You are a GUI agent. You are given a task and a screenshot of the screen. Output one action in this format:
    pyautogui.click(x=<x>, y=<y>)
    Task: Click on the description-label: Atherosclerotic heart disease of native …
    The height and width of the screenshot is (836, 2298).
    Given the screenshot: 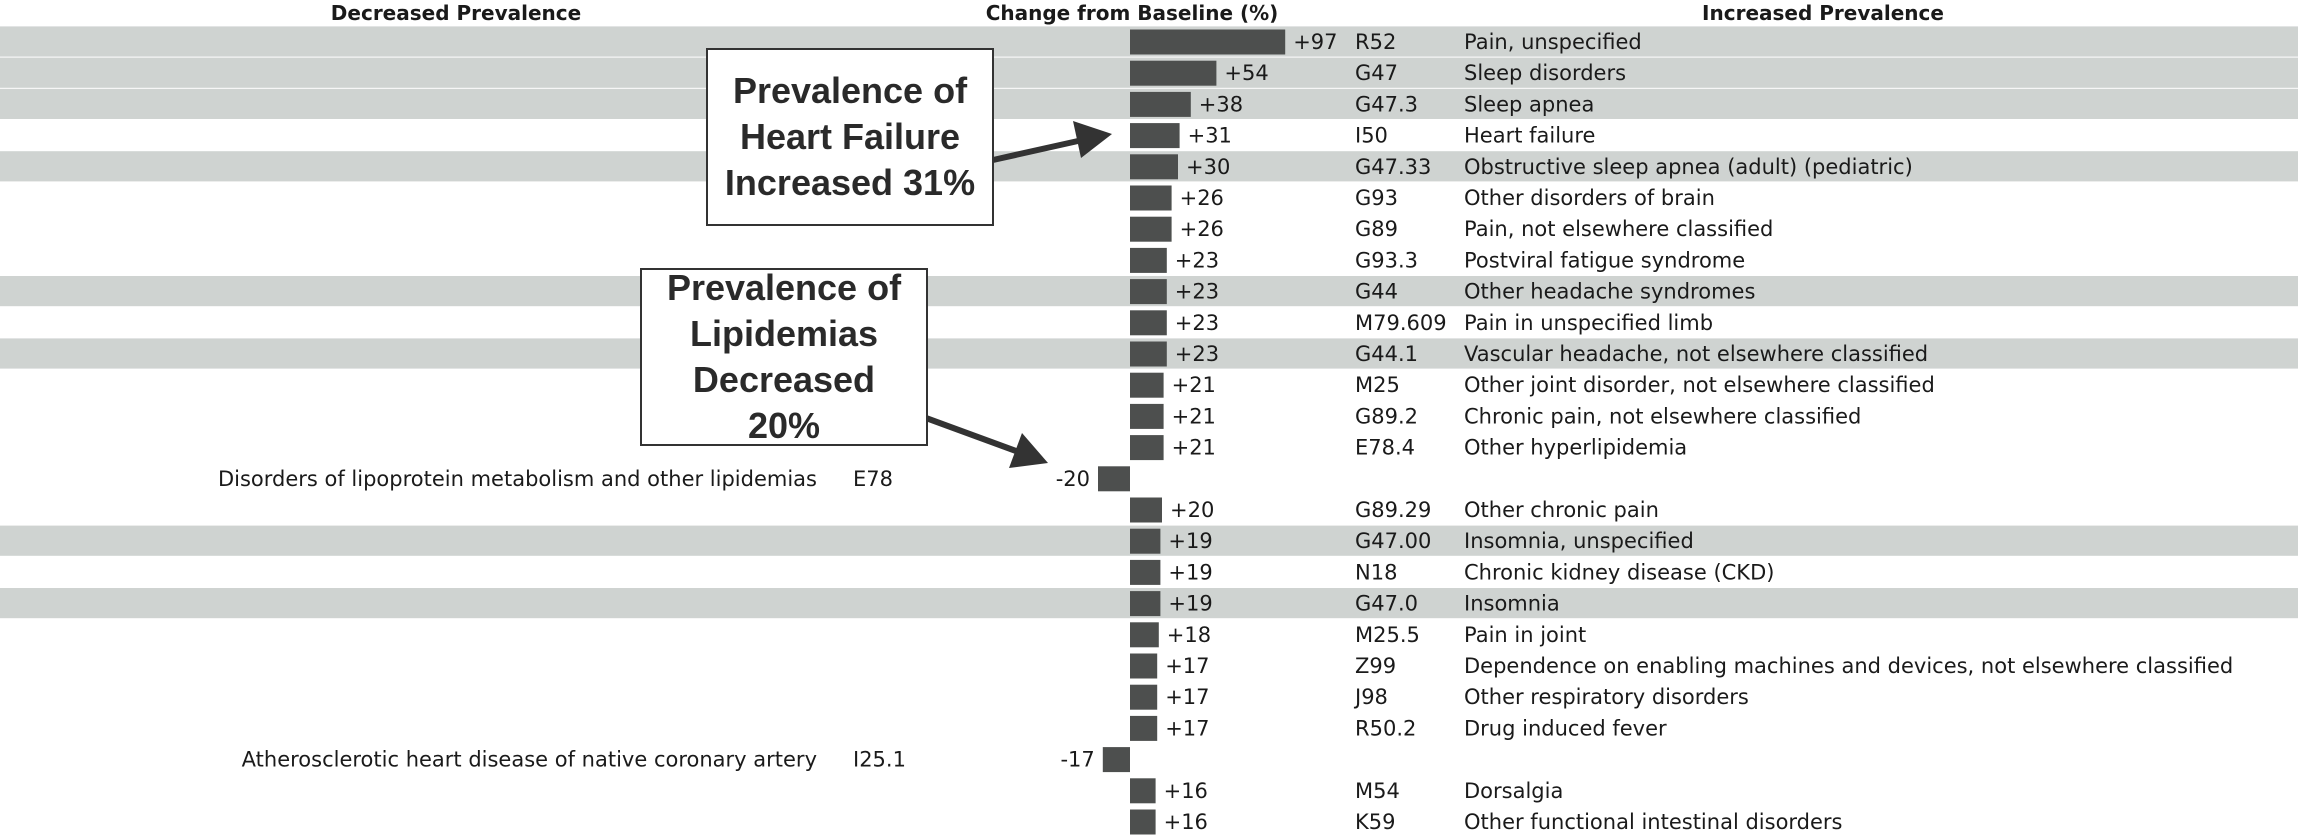 What is the action you would take?
    pyautogui.click(x=529, y=760)
    